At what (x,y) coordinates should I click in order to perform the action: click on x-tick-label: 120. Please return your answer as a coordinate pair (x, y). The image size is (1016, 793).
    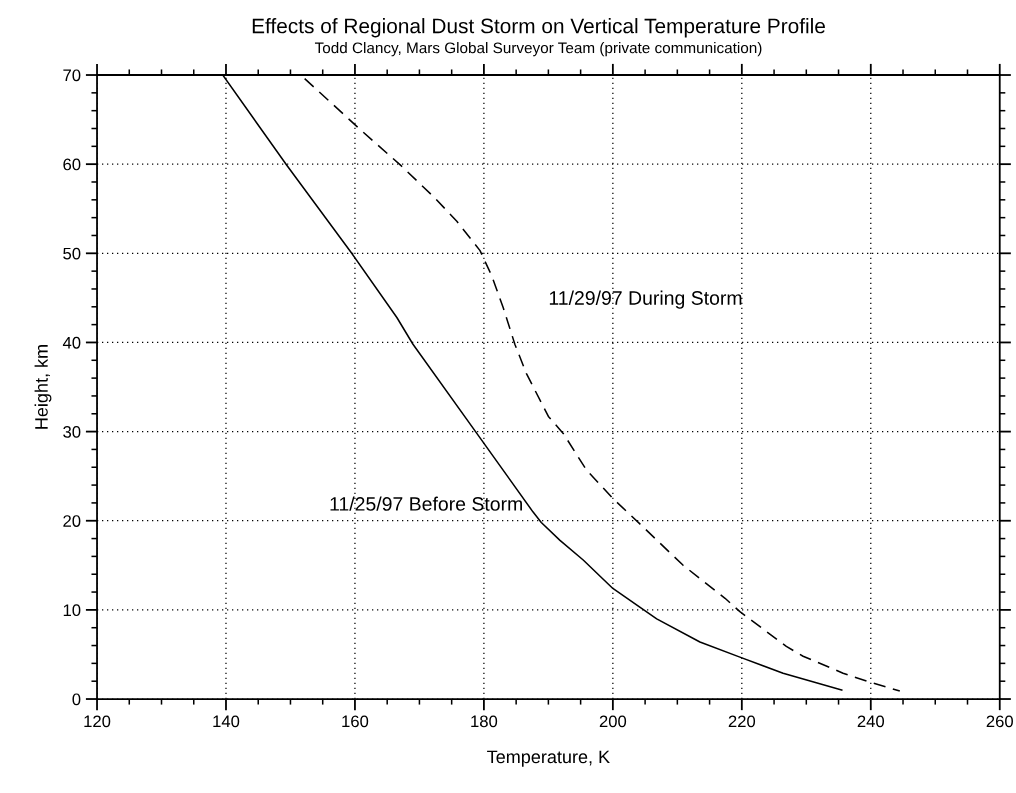
    Looking at the image, I should click on (97, 721).